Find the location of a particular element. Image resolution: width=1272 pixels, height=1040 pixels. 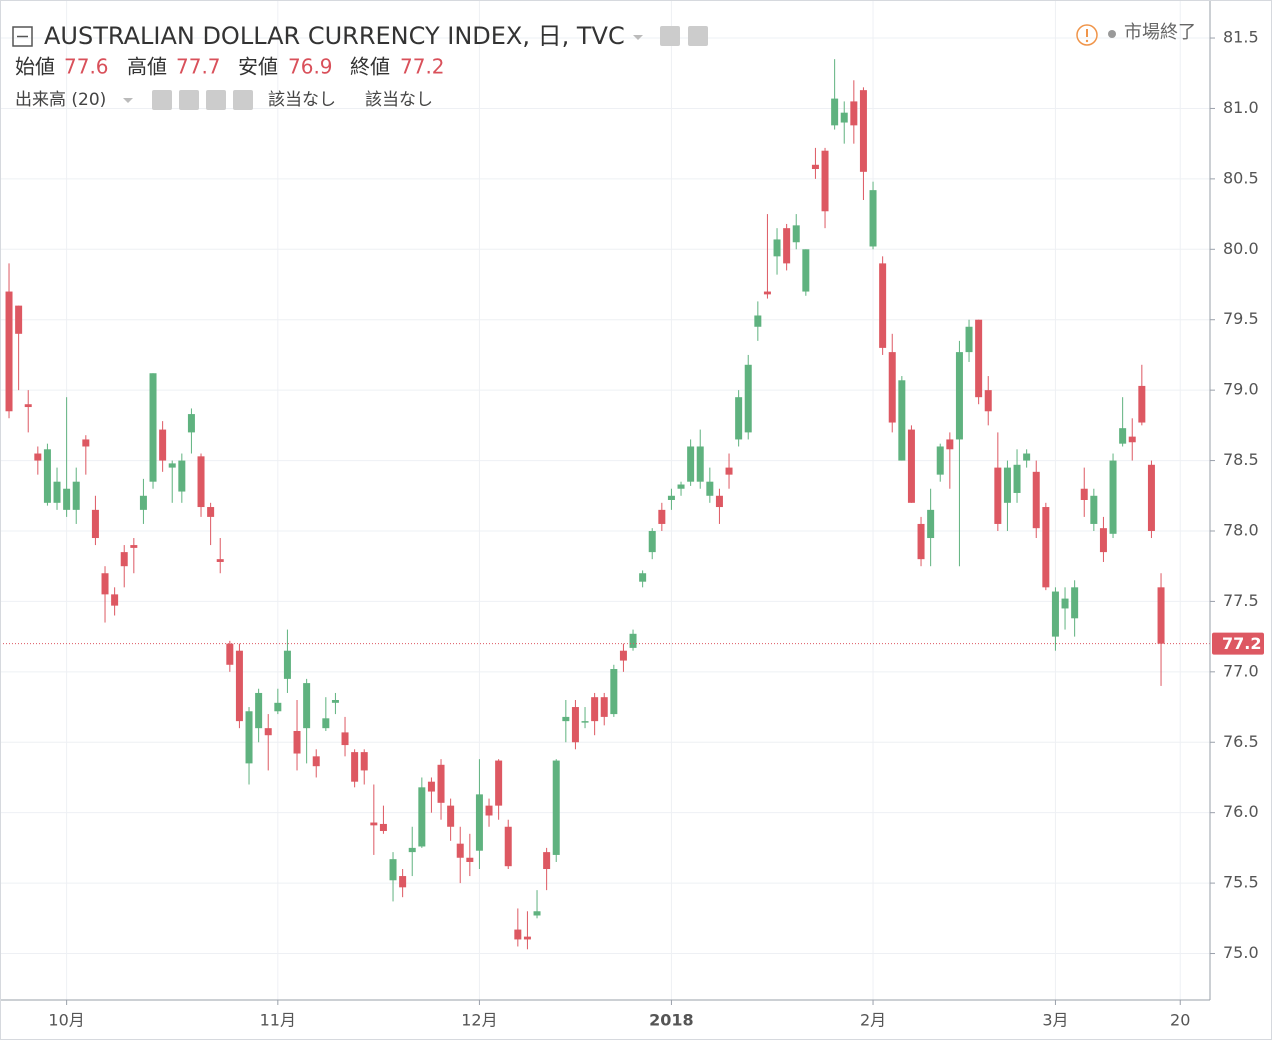

status-icon is located at coordinates (1087, 35).